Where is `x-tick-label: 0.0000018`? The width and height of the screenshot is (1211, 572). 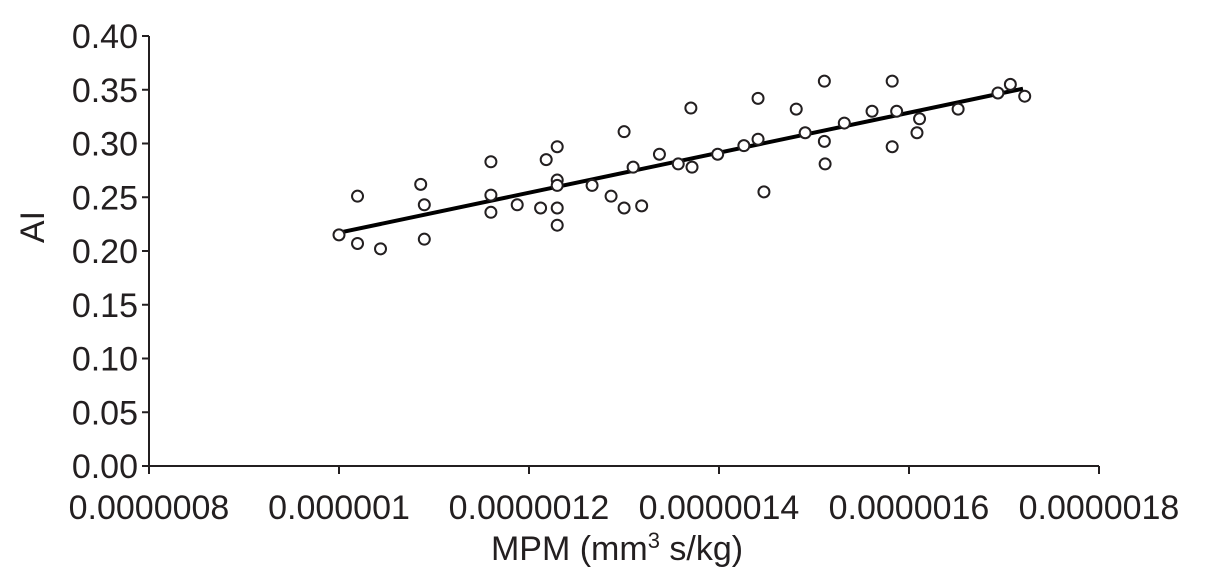
x-tick-label: 0.0000018 is located at coordinates (1099, 508).